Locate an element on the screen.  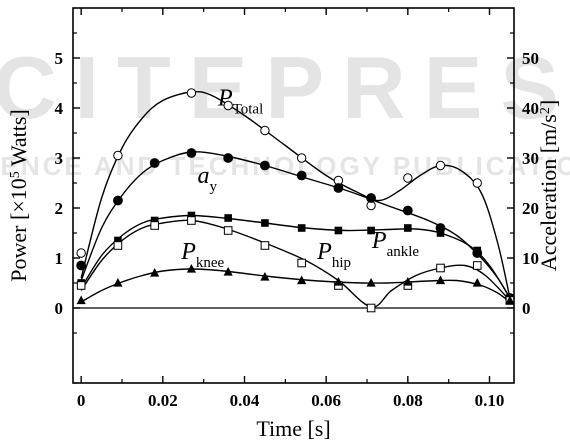
y-axis-title-exponent: 5 is located at coordinates (15, 174).